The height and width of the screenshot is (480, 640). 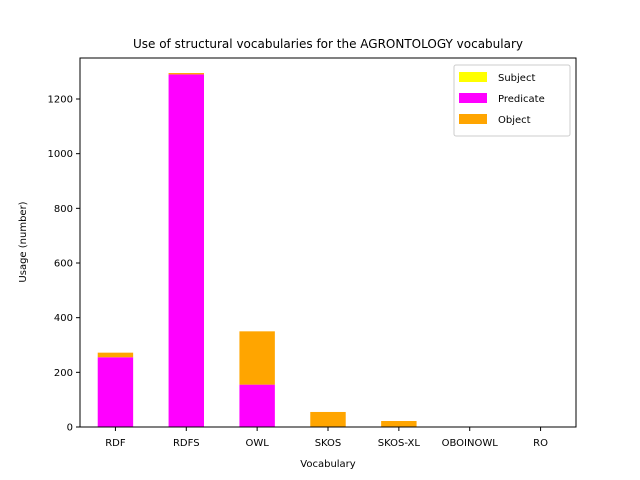 I want to click on y-tick-label: 1000, so click(x=60, y=154).